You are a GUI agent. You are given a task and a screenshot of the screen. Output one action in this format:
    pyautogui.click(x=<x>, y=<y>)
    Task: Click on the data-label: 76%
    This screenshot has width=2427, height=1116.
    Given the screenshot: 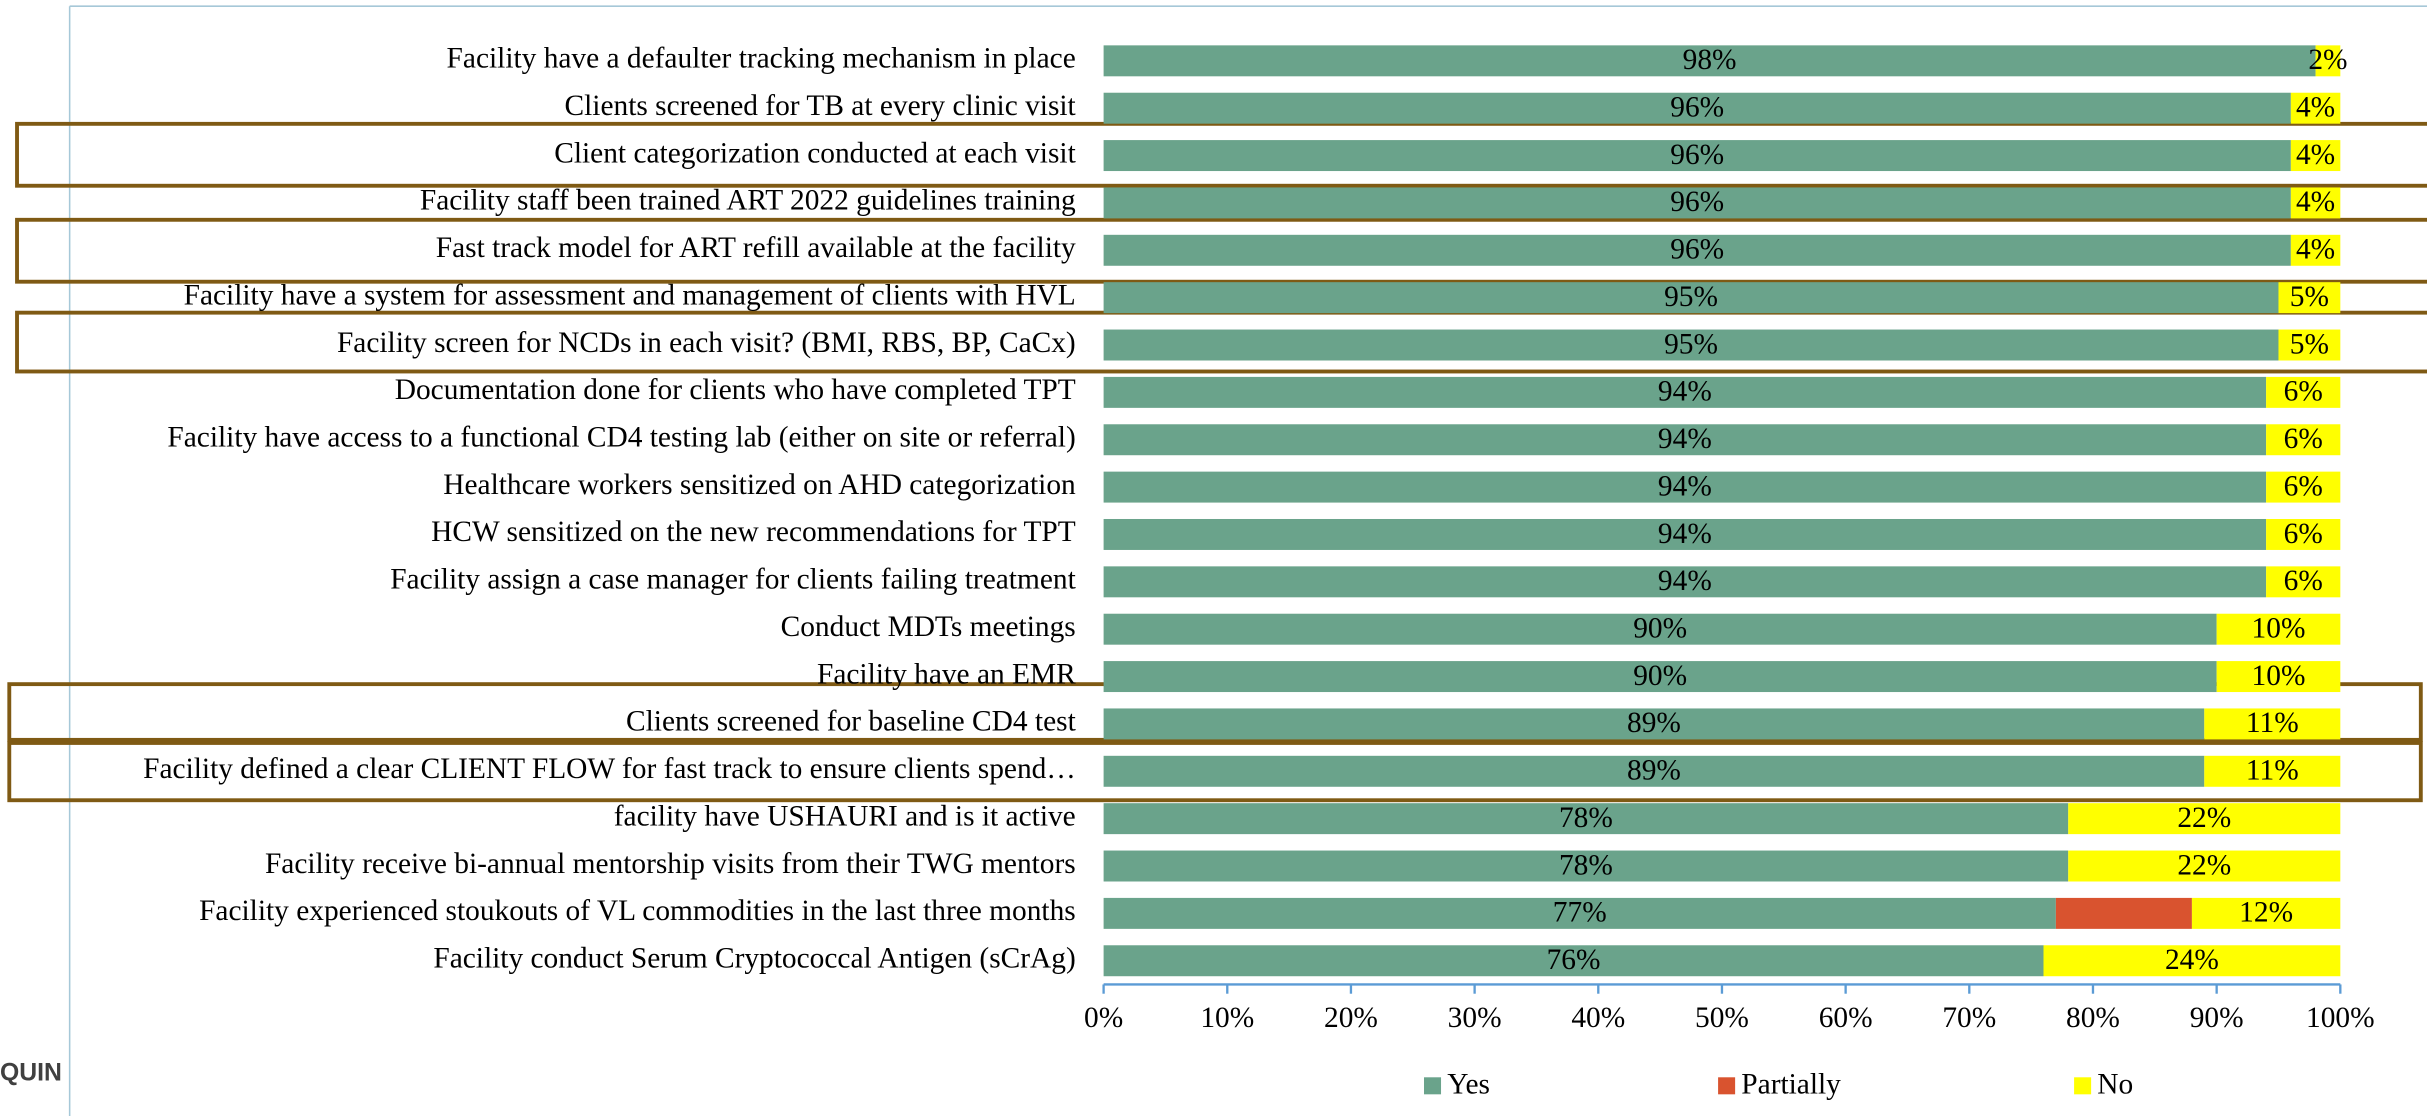 What is the action you would take?
    pyautogui.click(x=1574, y=960)
    